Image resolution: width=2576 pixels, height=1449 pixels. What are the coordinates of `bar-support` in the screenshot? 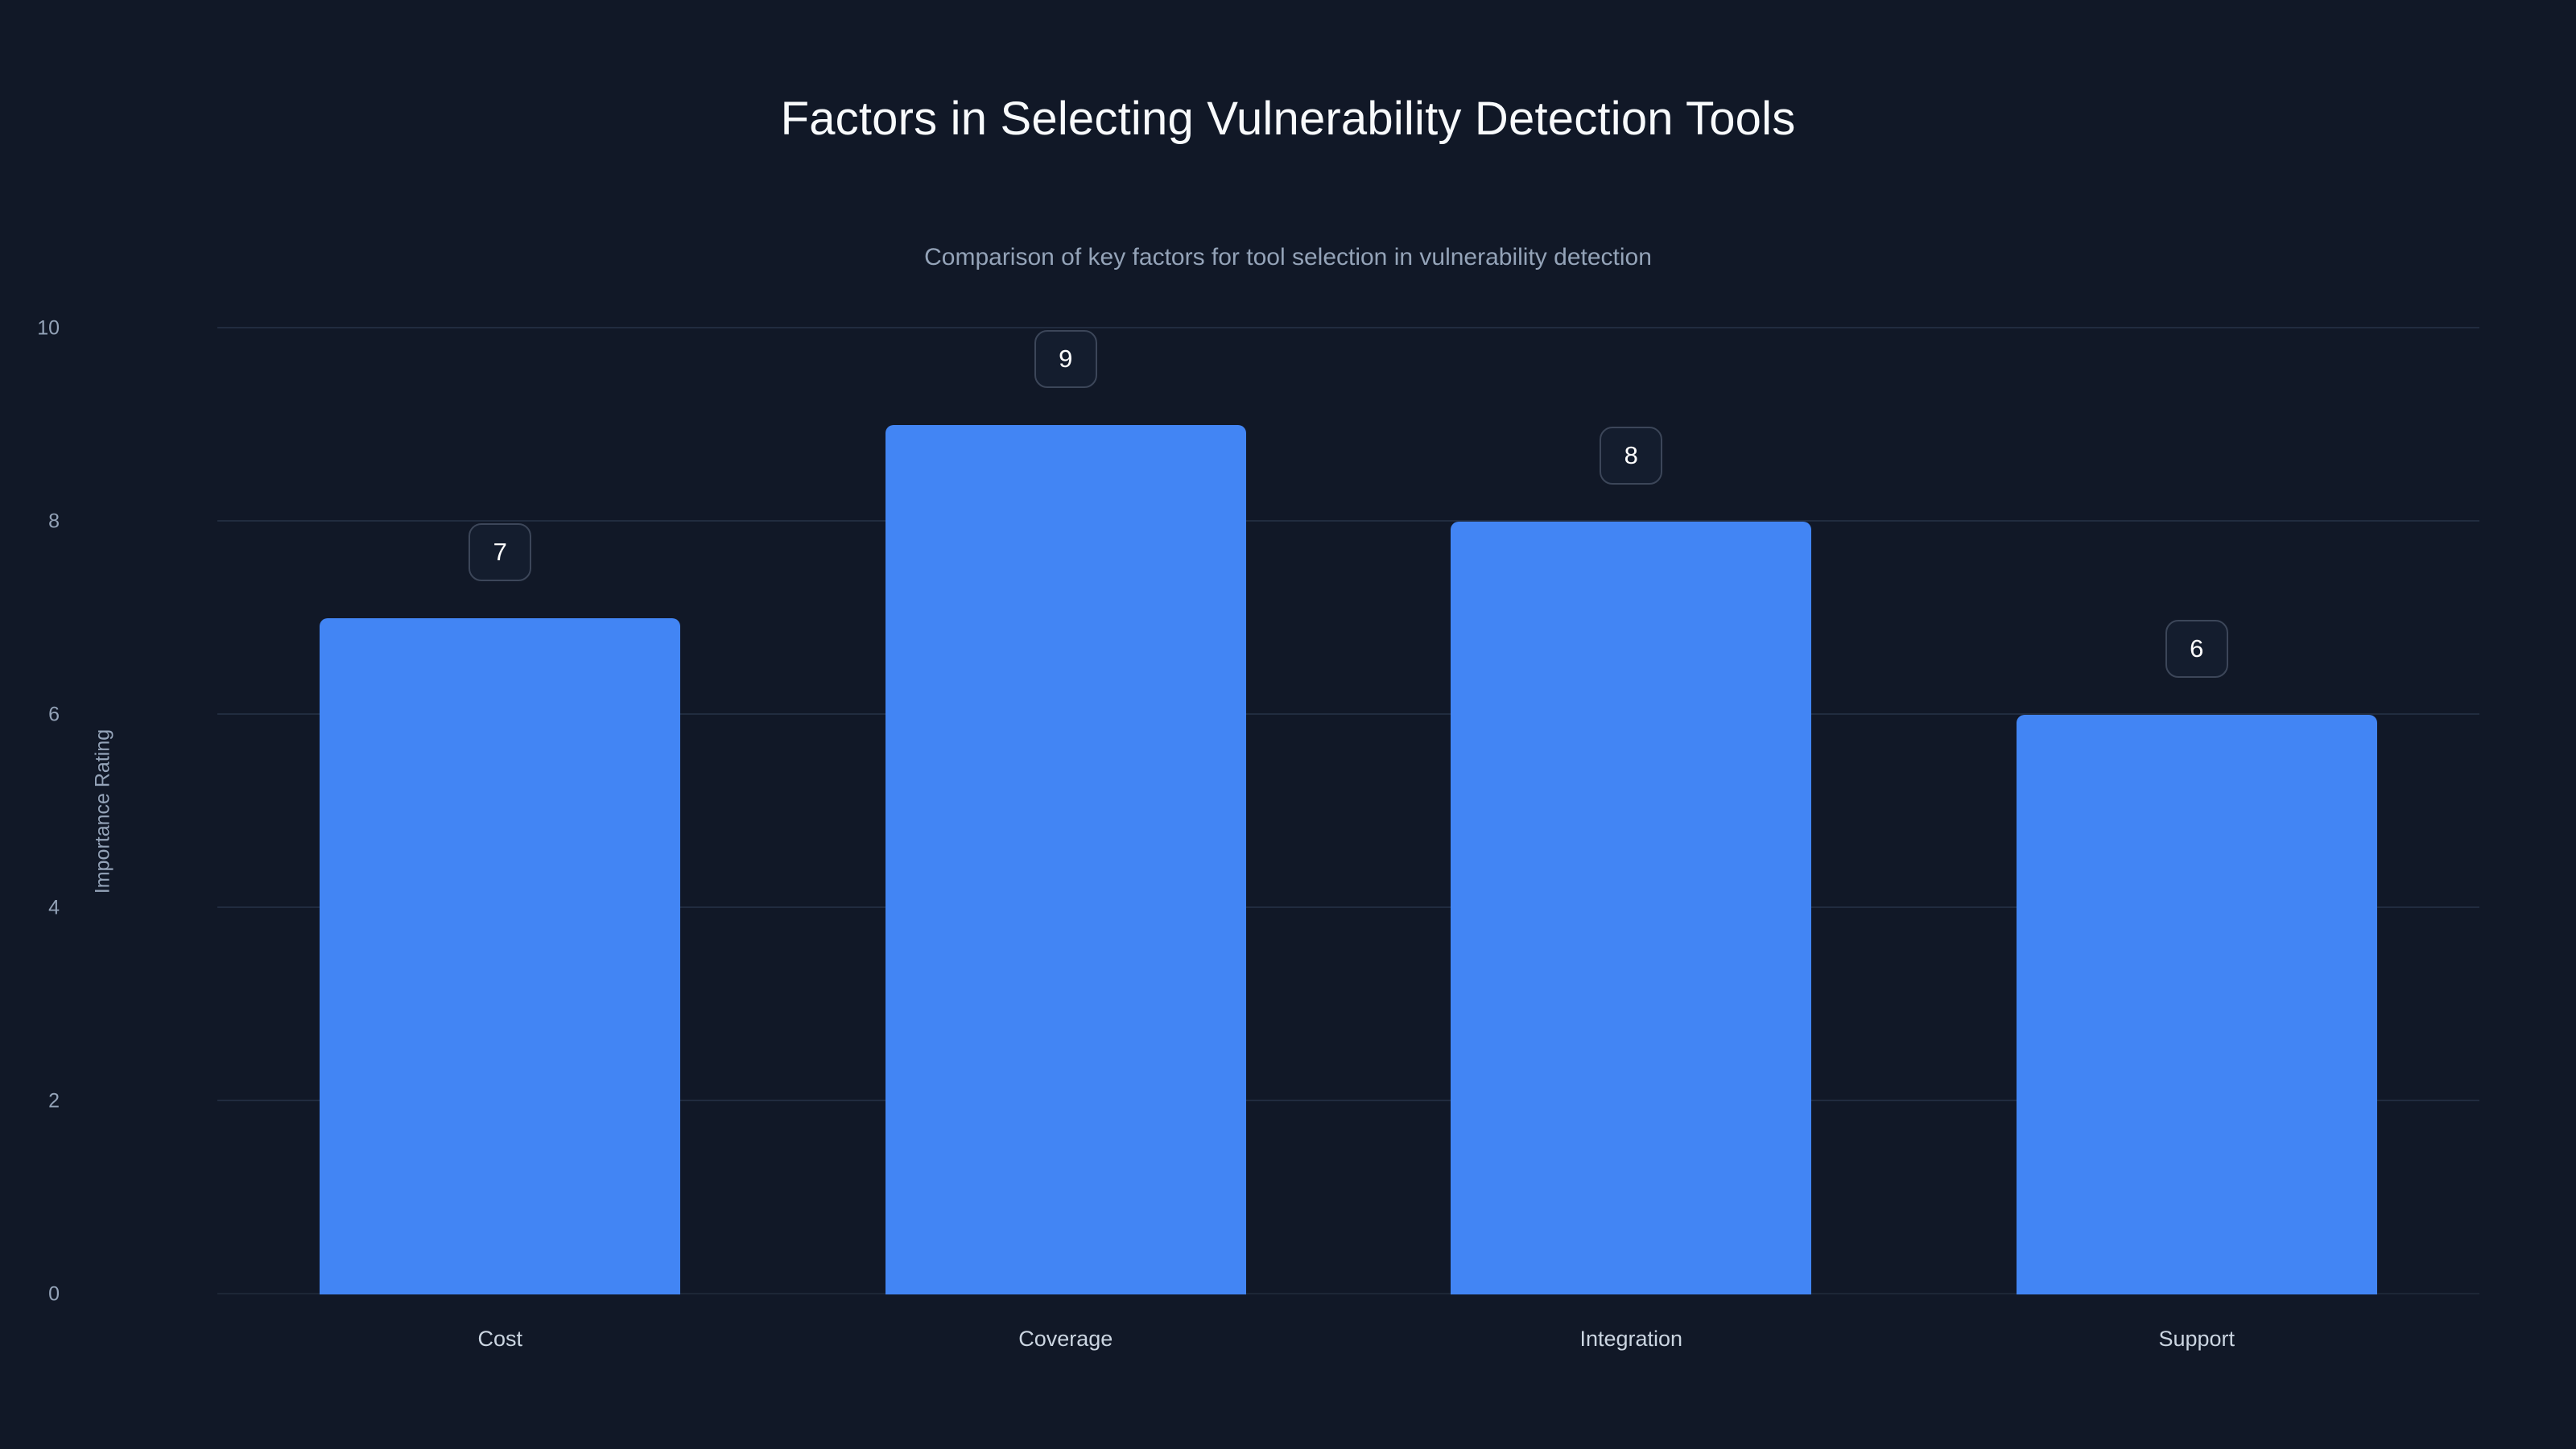 It's located at (2196, 1005).